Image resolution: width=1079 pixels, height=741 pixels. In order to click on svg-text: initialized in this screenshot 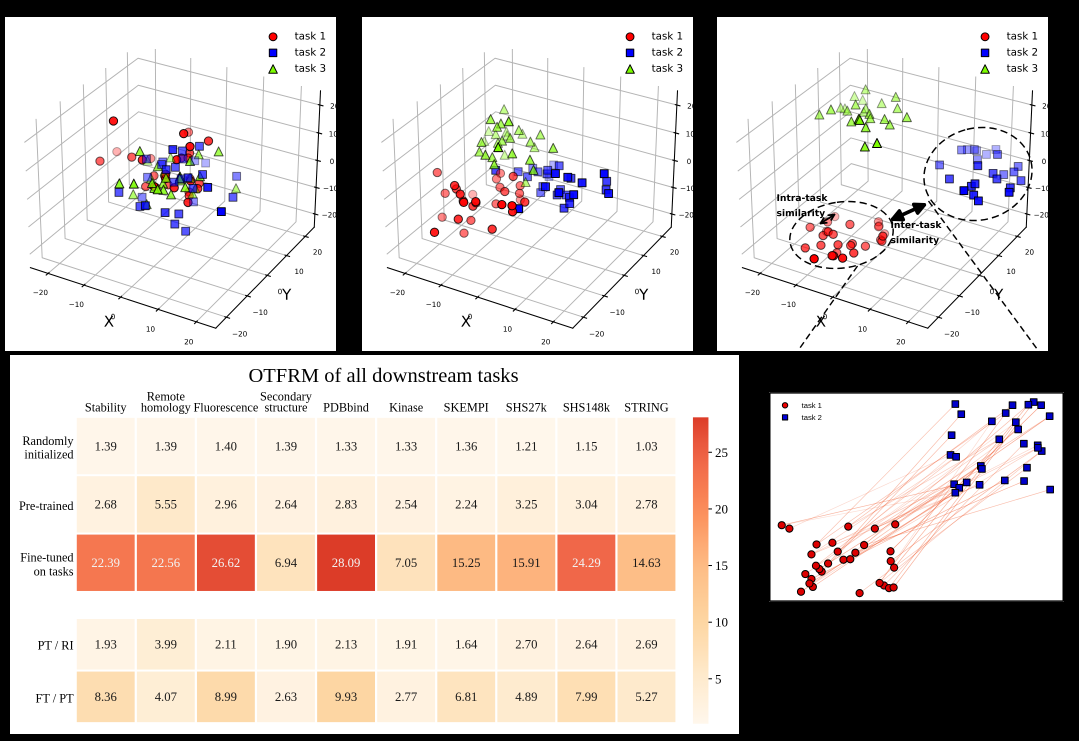, I will do `click(48, 455)`.